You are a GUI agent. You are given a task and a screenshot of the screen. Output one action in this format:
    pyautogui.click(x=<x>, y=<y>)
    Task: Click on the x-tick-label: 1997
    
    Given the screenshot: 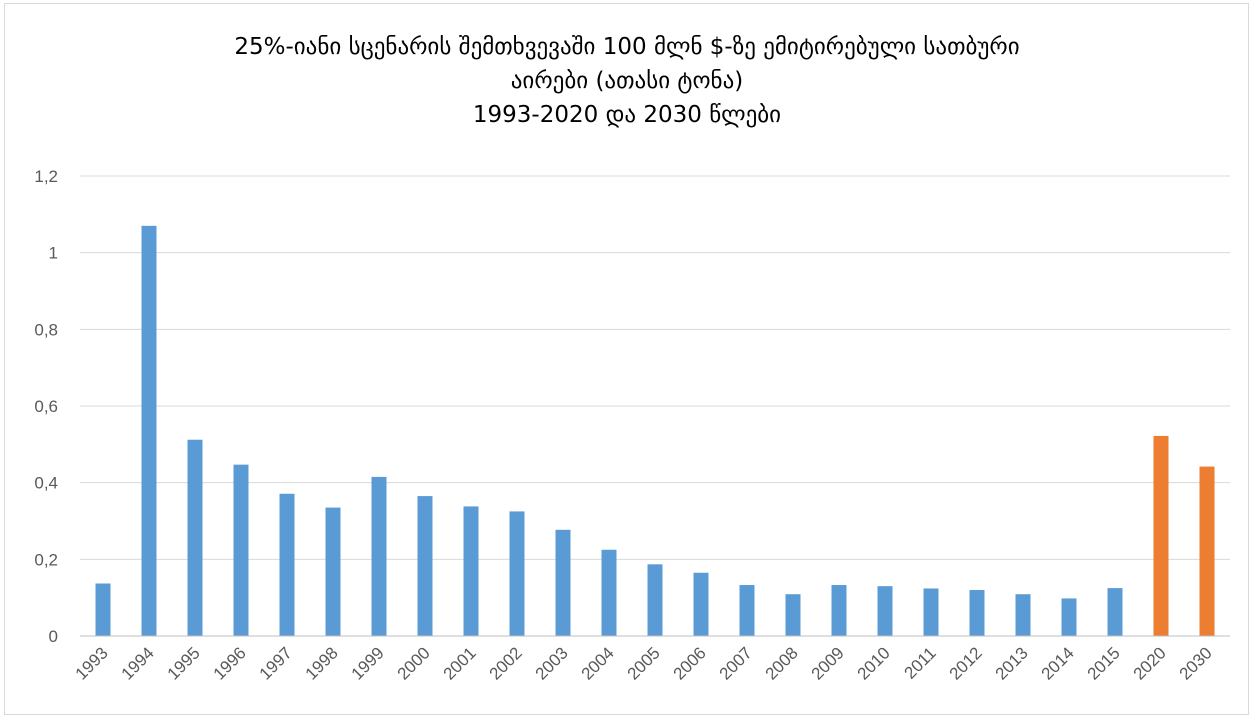 What is the action you would take?
    pyautogui.click(x=276, y=663)
    